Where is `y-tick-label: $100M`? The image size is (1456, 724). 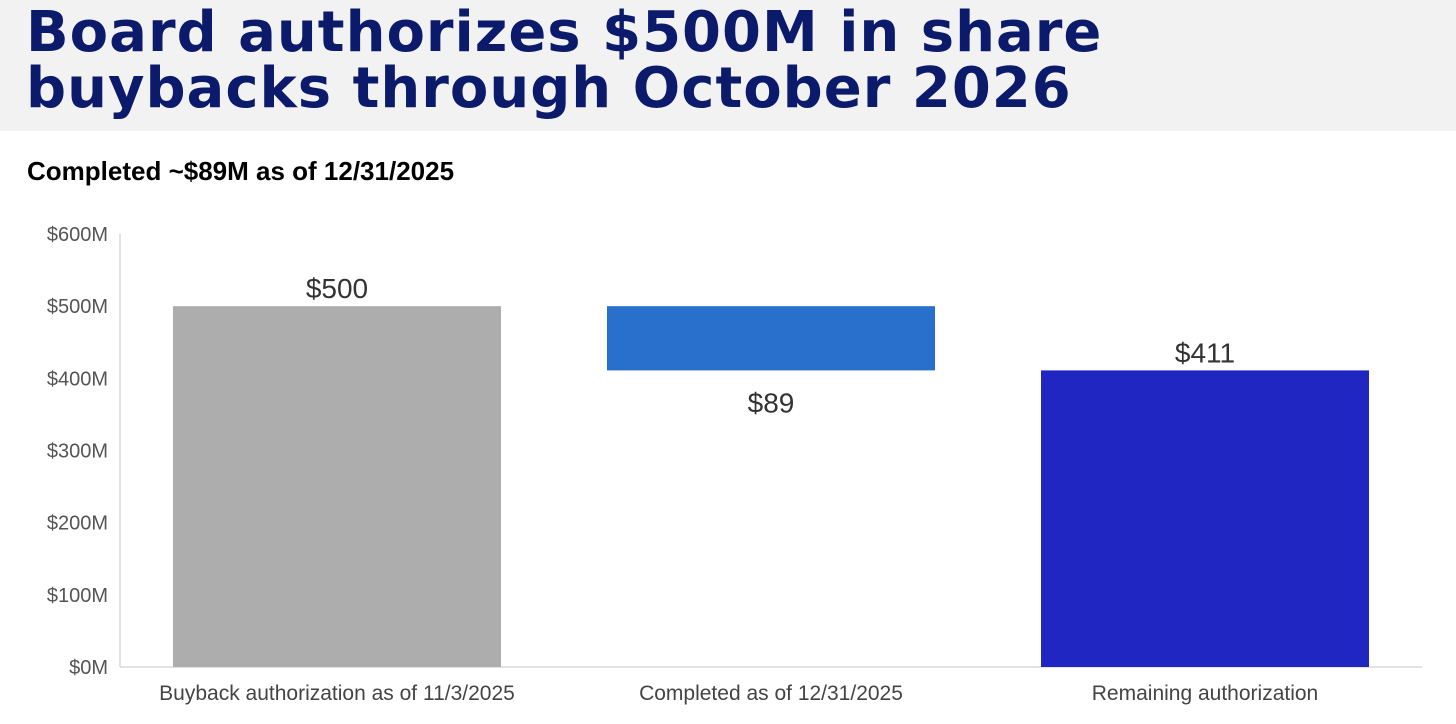
y-tick-label: $100M is located at coordinates (77, 596).